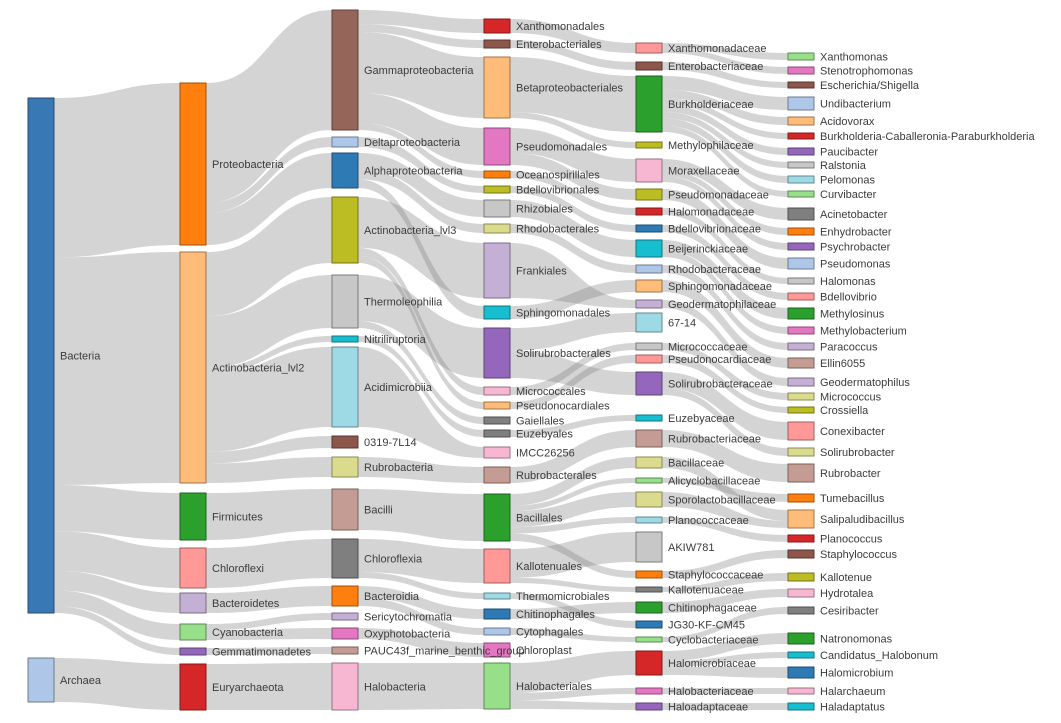 Image resolution: width=1061 pixels, height=723 pixels. Describe the element at coordinates (497, 174) in the screenshot. I see `sankey-node-Oceanospirillales` at that location.